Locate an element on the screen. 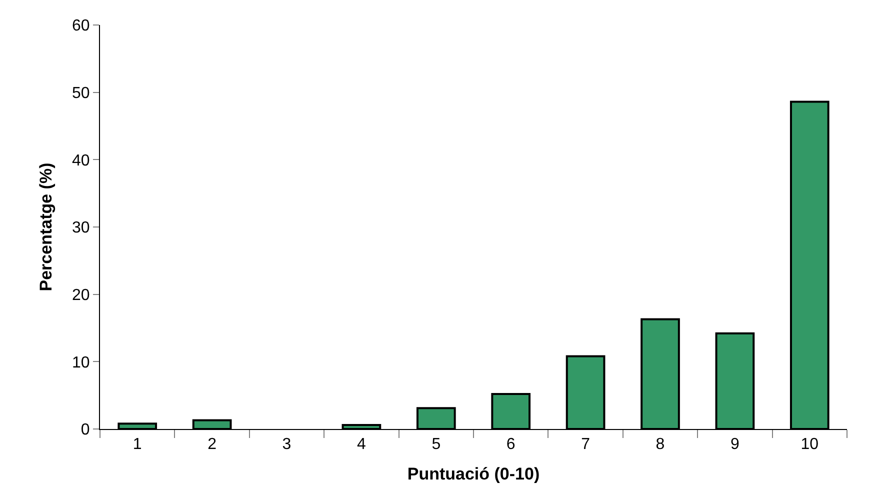 This screenshot has height=499, width=877. x-axis-title: Puntuació (0-10) is located at coordinates (473, 474).